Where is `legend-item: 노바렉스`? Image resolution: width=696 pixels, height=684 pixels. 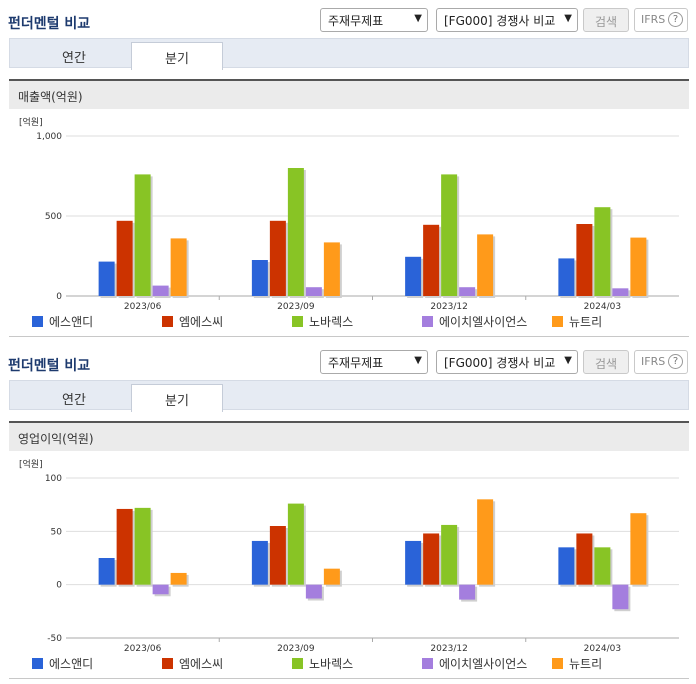 legend-item: 노바렉스 is located at coordinates (322, 663).